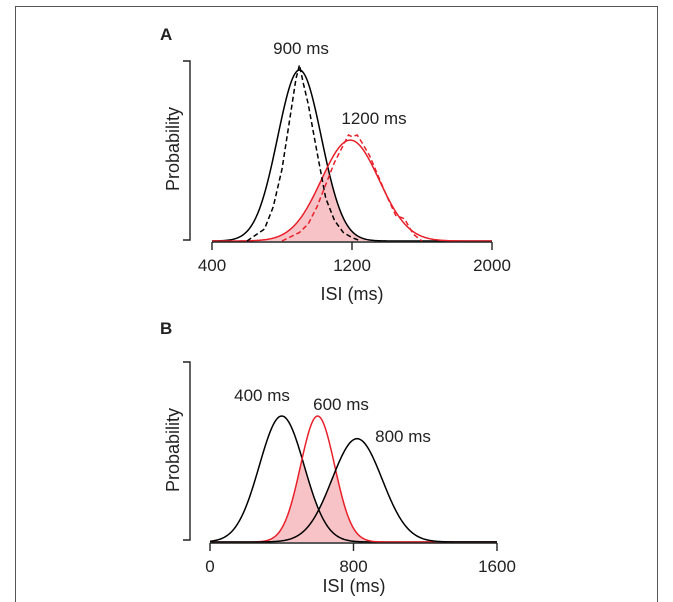  What do you see at coordinates (373, 118) in the screenshot?
I see `panel-a-label-1200ms: 1200 ms` at bounding box center [373, 118].